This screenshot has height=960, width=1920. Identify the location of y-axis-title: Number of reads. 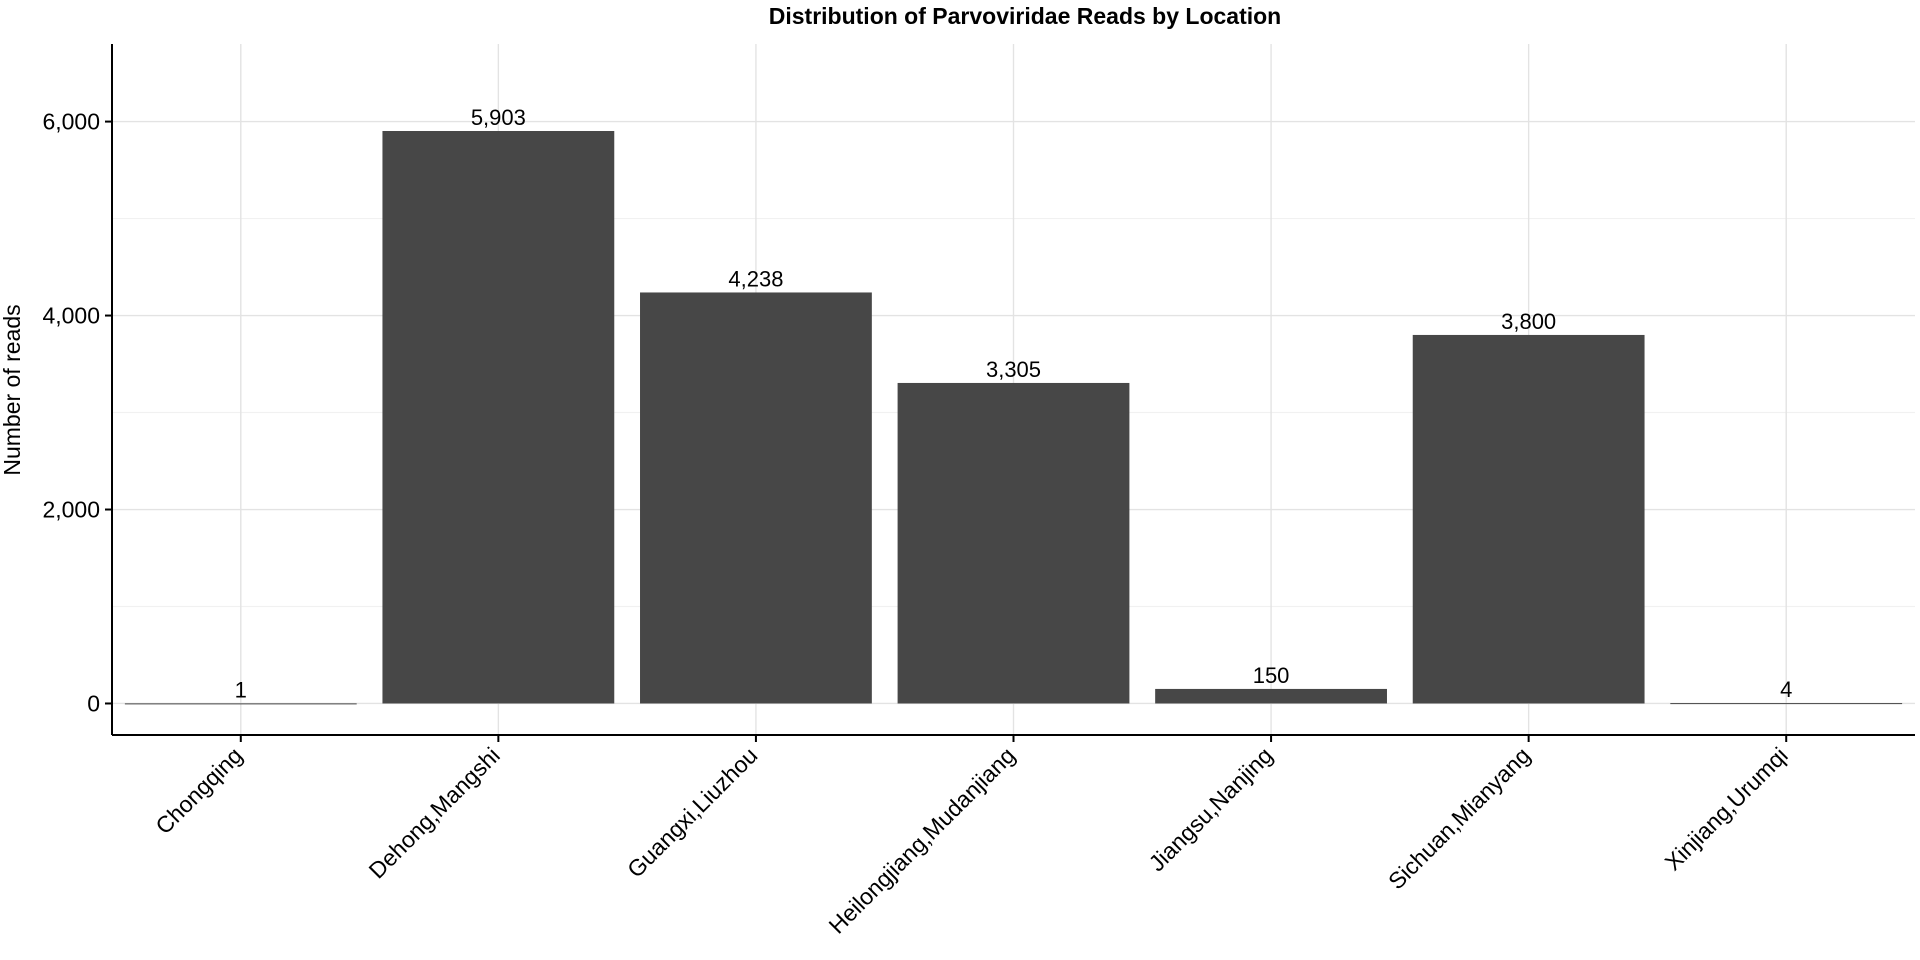
(12, 389).